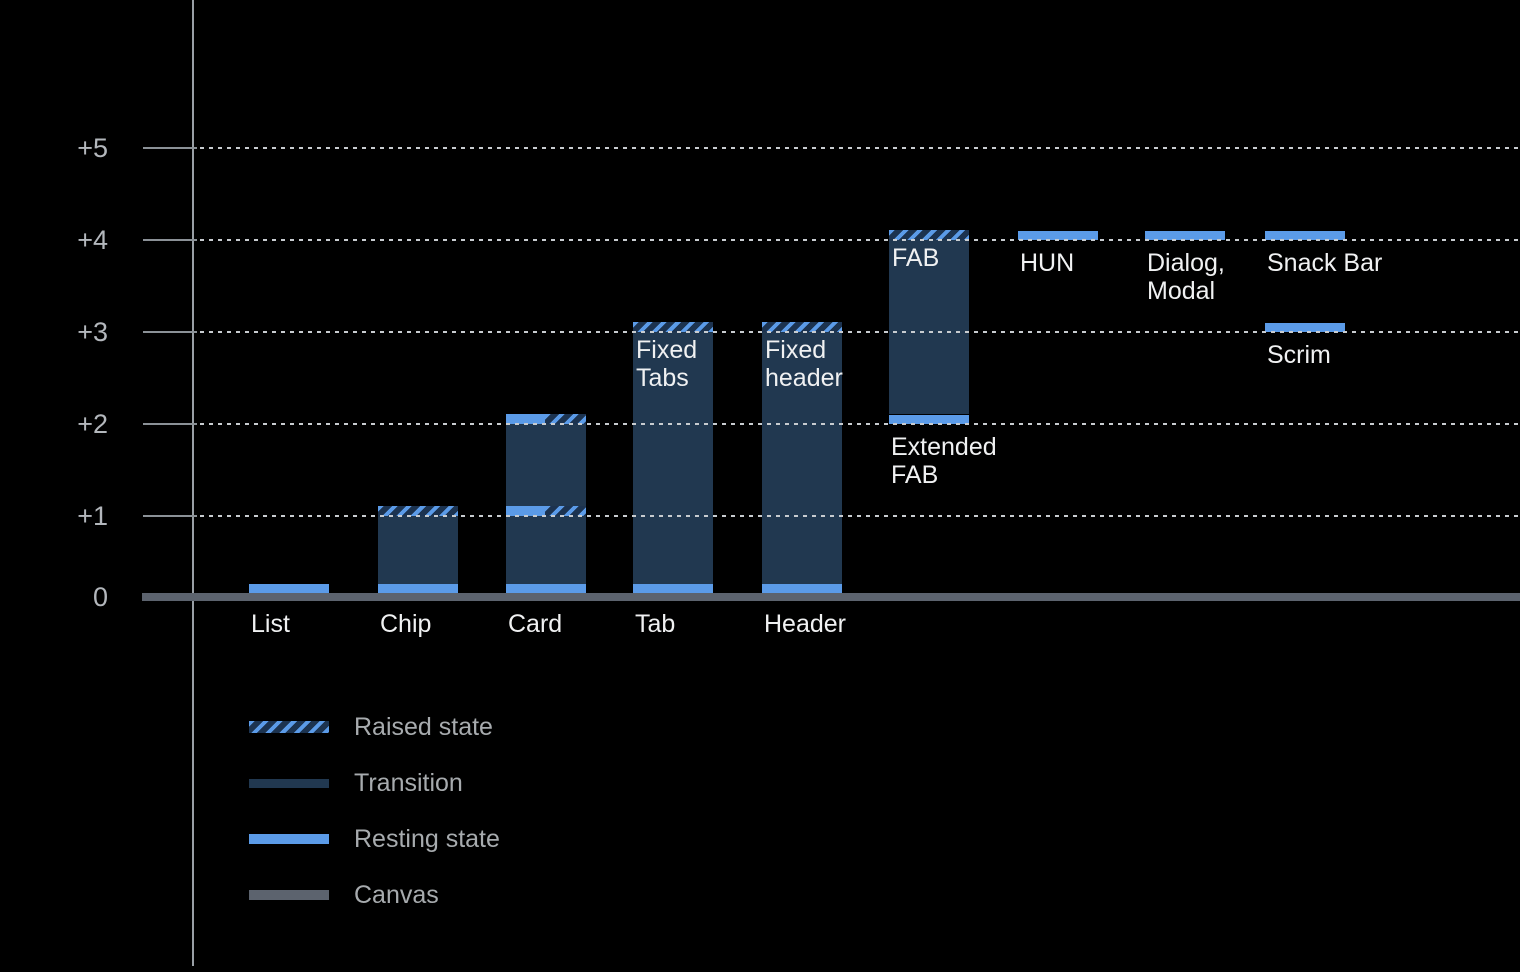  What do you see at coordinates (805, 624) in the screenshot?
I see `header-label: Header` at bounding box center [805, 624].